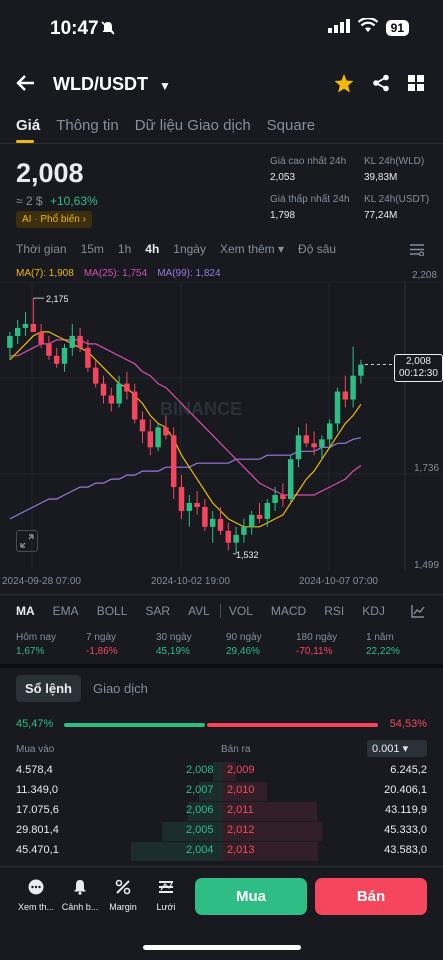 The image size is (443, 960). What do you see at coordinates (334, 611) in the screenshot?
I see `ind-rsi: RSI` at bounding box center [334, 611].